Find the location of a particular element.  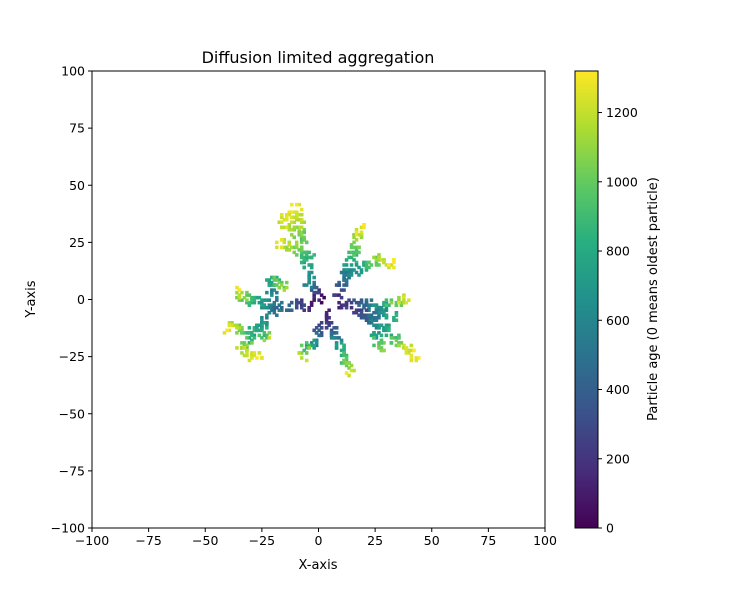

chart-title: Diffusion limited aggregation is located at coordinates (318, 57).